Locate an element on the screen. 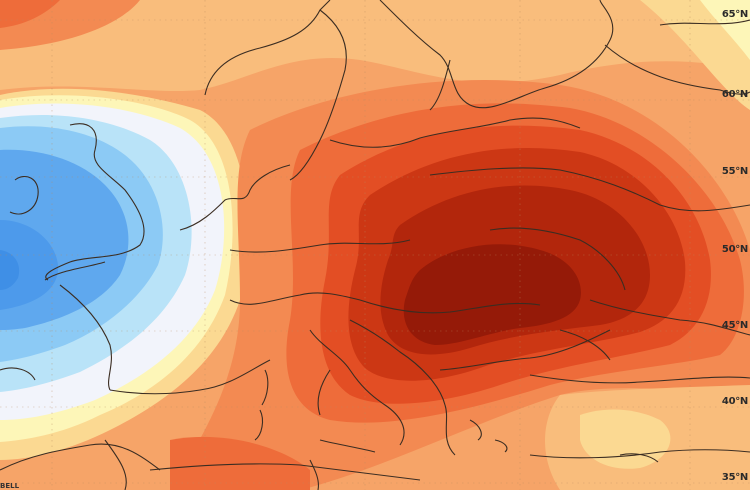 This screenshot has width=750, height=490. latitude-label-55n: 55°N is located at coordinates (734, 171).